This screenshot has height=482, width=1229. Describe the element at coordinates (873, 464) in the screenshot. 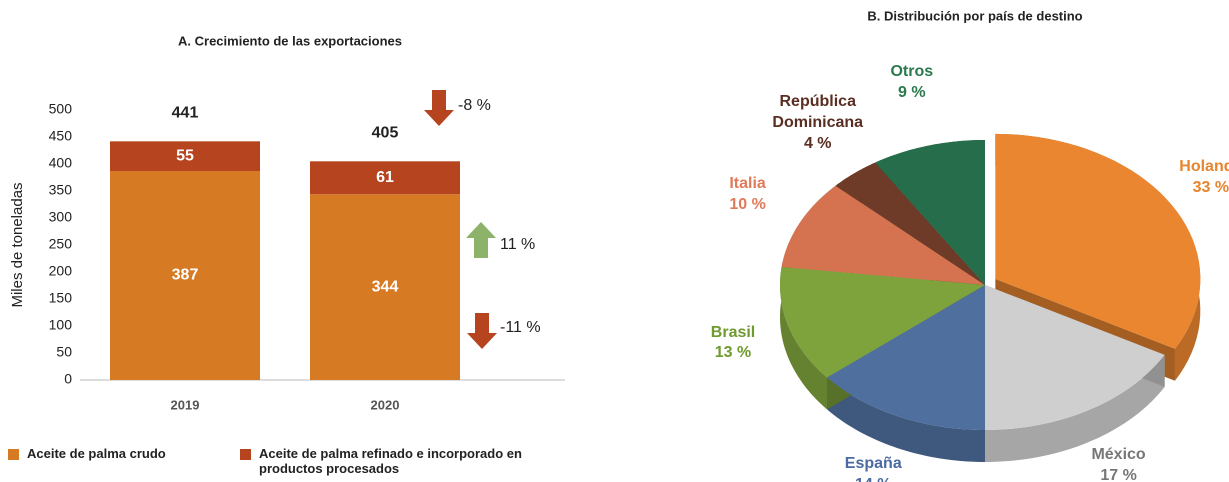

I see `pie-category: España` at that location.